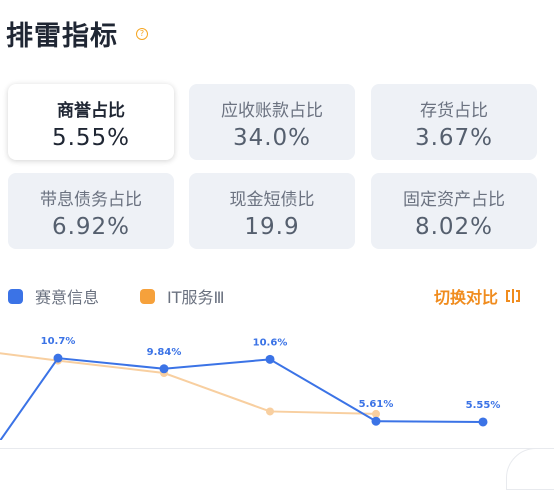 Image resolution: width=554 pixels, height=490 pixels. I want to click on bottom-panel-corner, so click(530, 469).